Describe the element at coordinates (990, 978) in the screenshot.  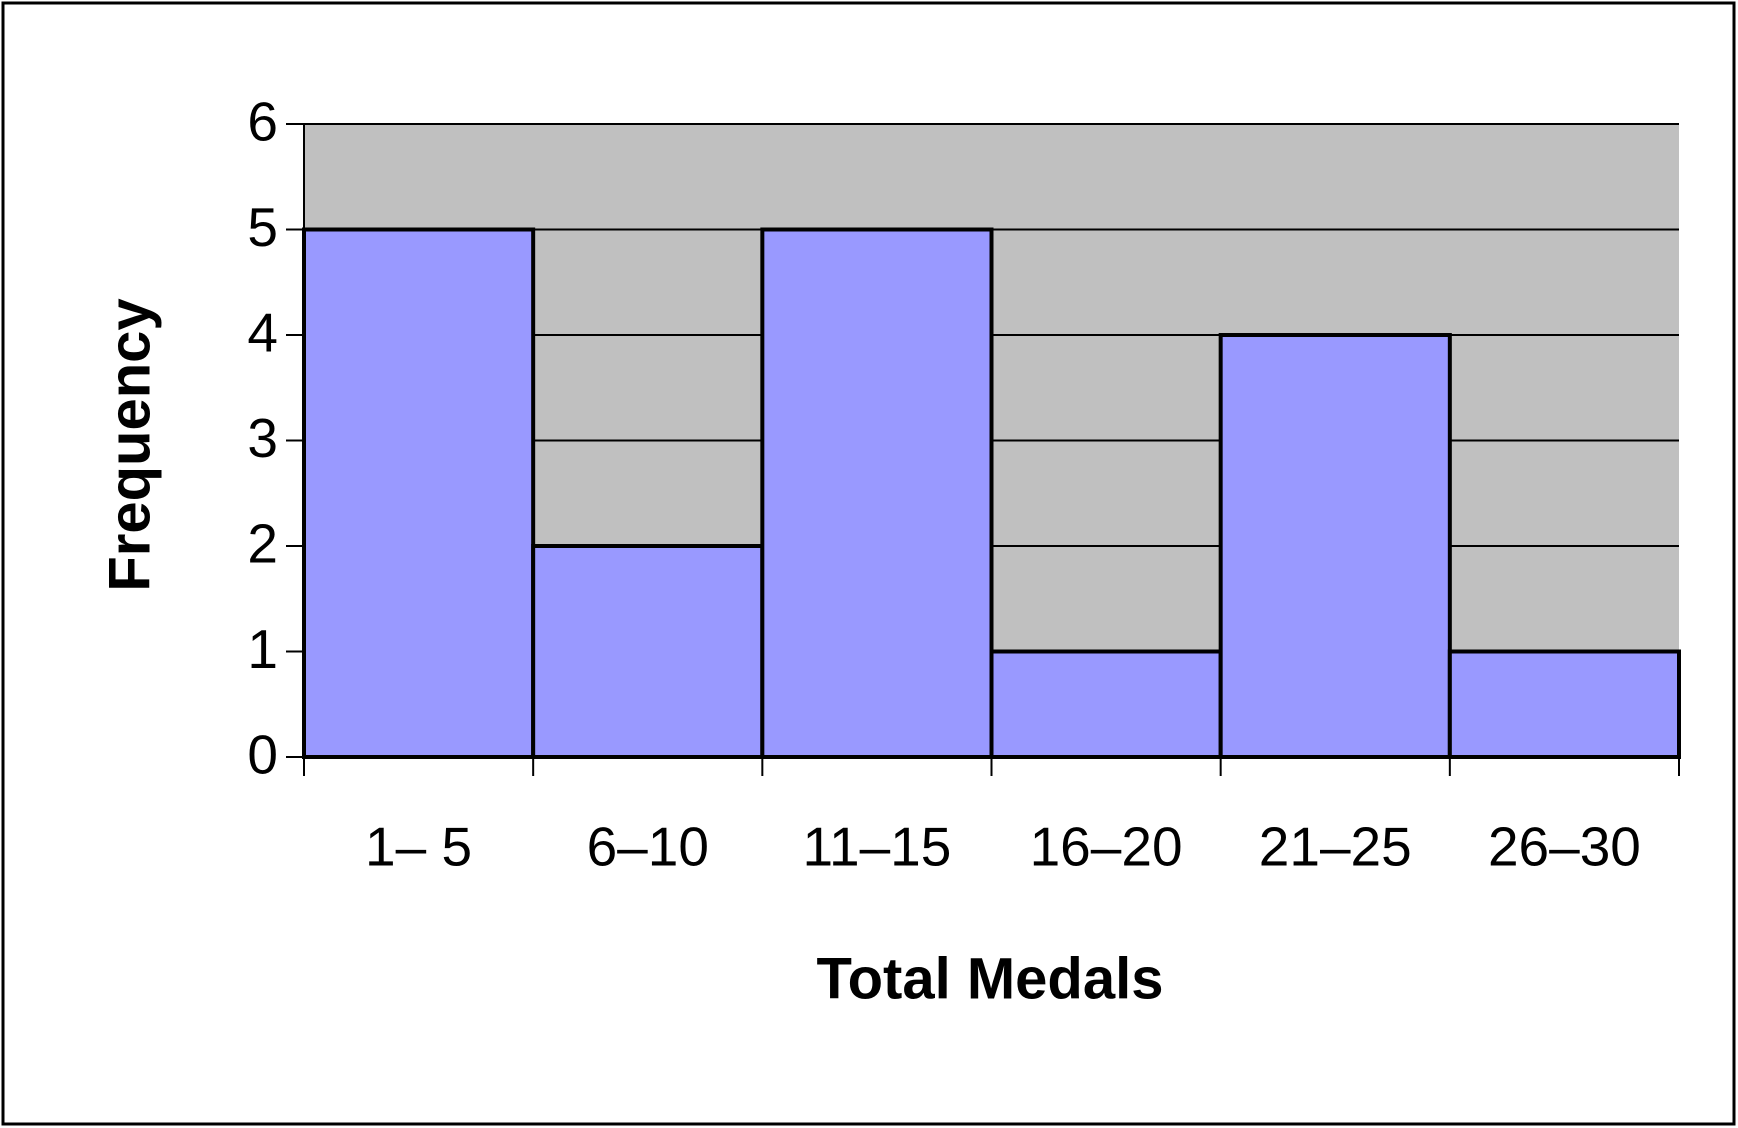
I see `x-axis-title: Total Medals` at that location.